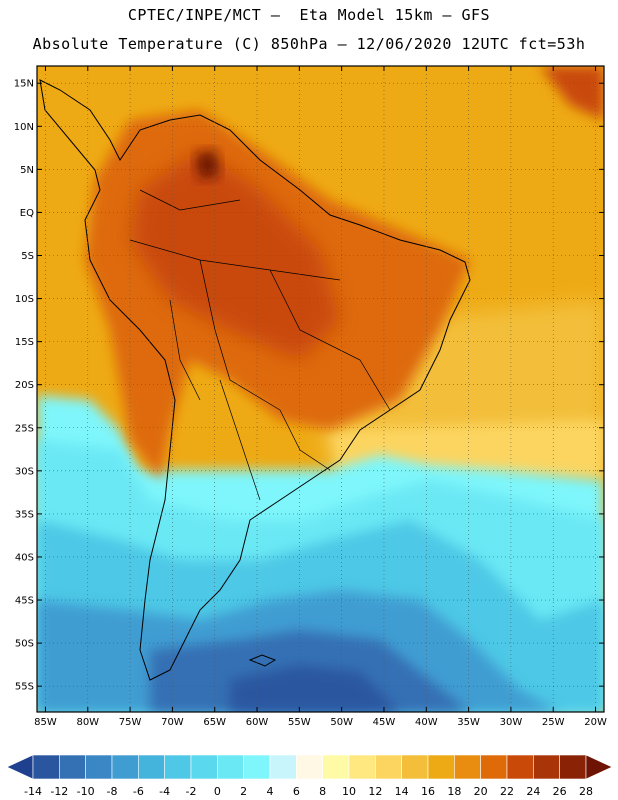 Image resolution: width=618 pixels, height=800 pixels. What do you see at coordinates (586, 791) in the screenshot?
I see `colorbar-label: 28` at bounding box center [586, 791].